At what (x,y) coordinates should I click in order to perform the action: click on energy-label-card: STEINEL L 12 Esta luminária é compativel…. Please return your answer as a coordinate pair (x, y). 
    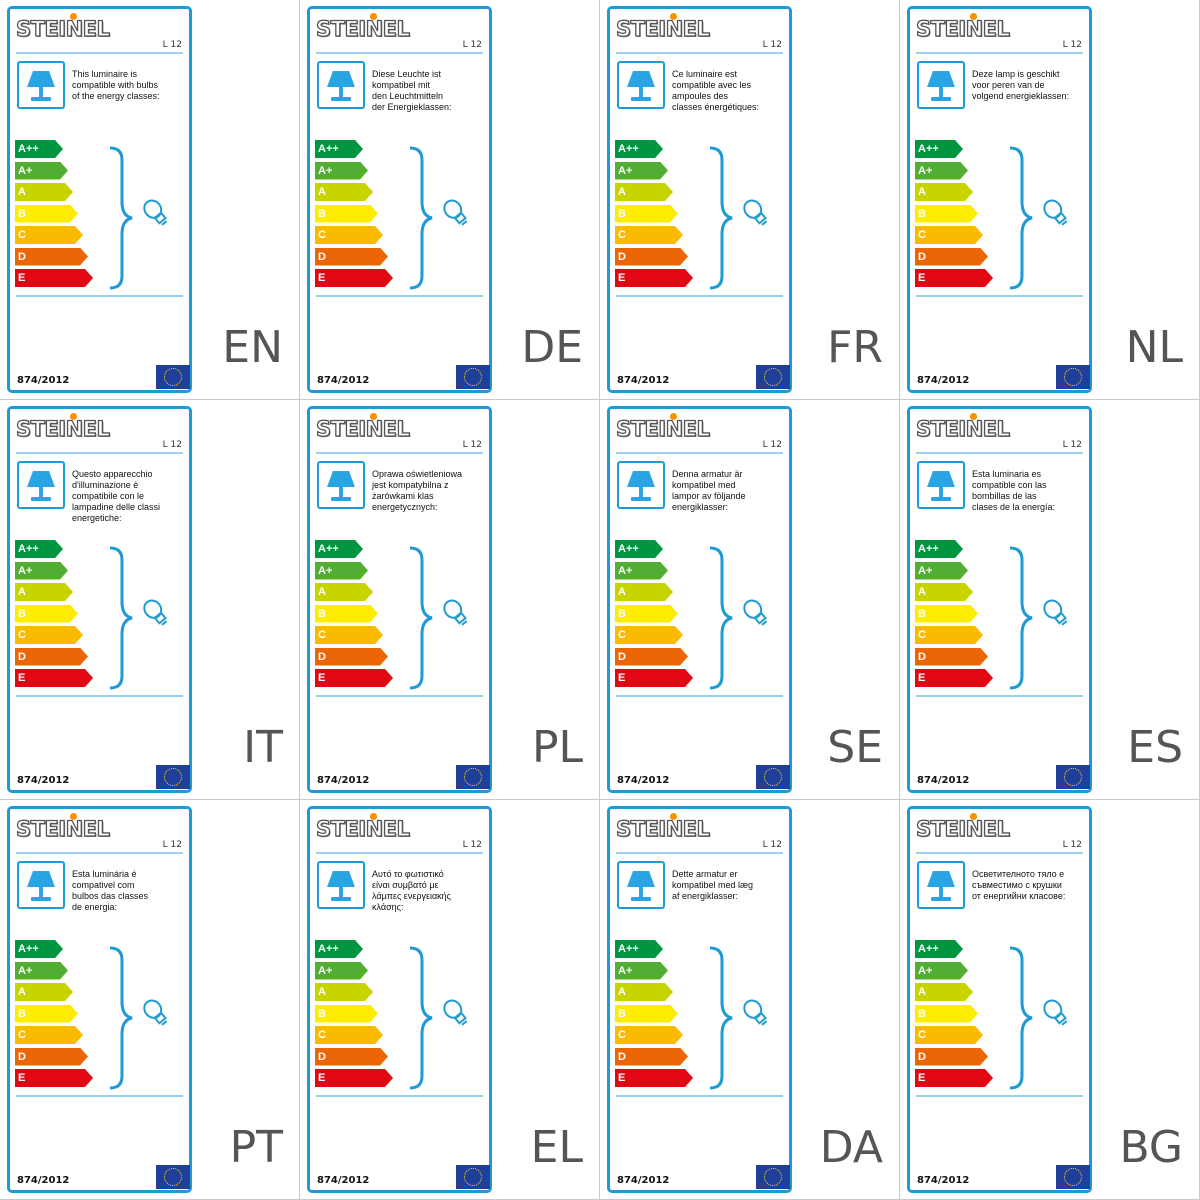
    Looking at the image, I should click on (99, 999).